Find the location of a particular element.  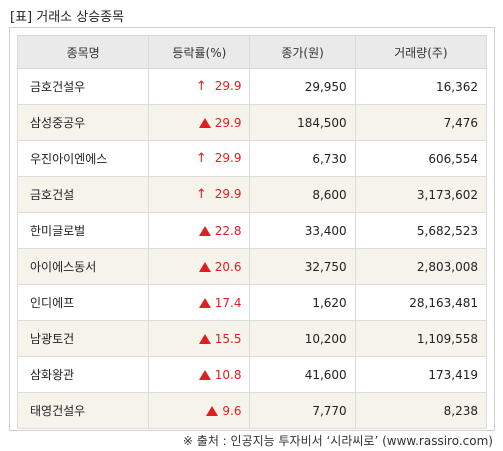

close-price: 1,620 is located at coordinates (302, 302).